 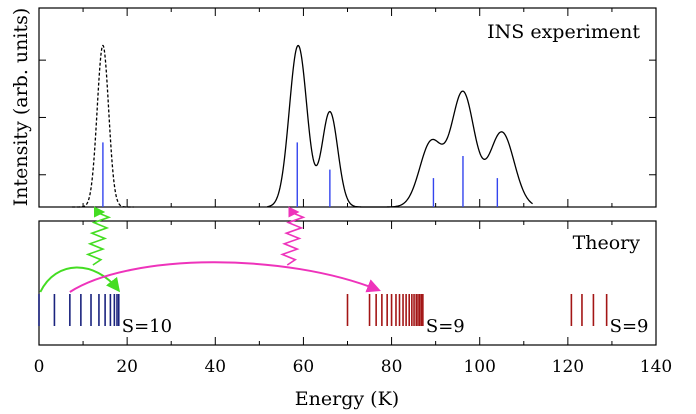 I want to click on y-axis-title: Intensity (arb. units), so click(x=21, y=107).